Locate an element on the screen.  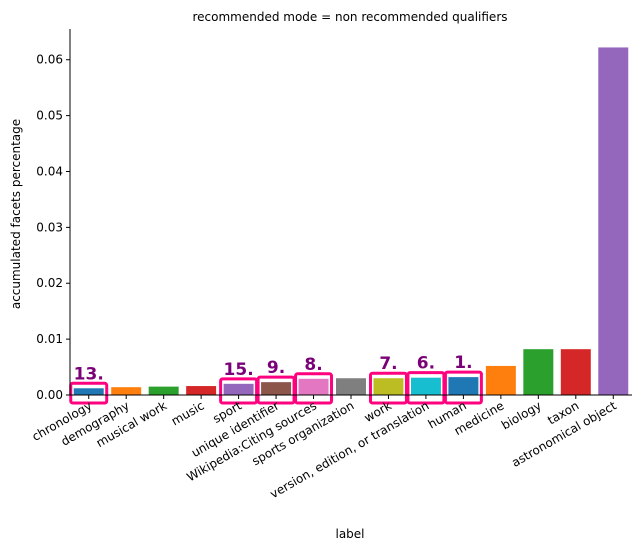
highlight-layer: 13. 15. 9. 8. 7. 6. 1. is located at coordinates (276, 379).